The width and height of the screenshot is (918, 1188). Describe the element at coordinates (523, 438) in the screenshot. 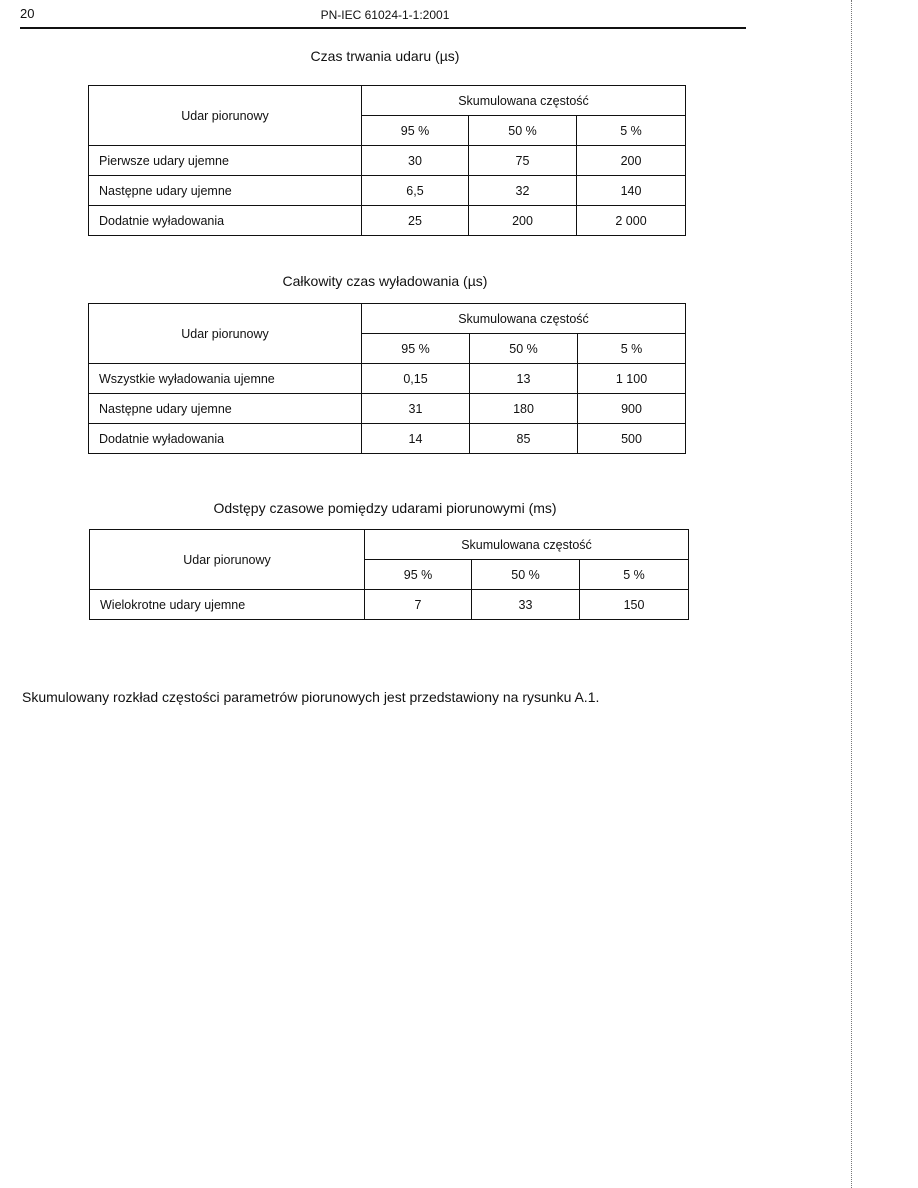

I see `value-cell: 85` at that location.